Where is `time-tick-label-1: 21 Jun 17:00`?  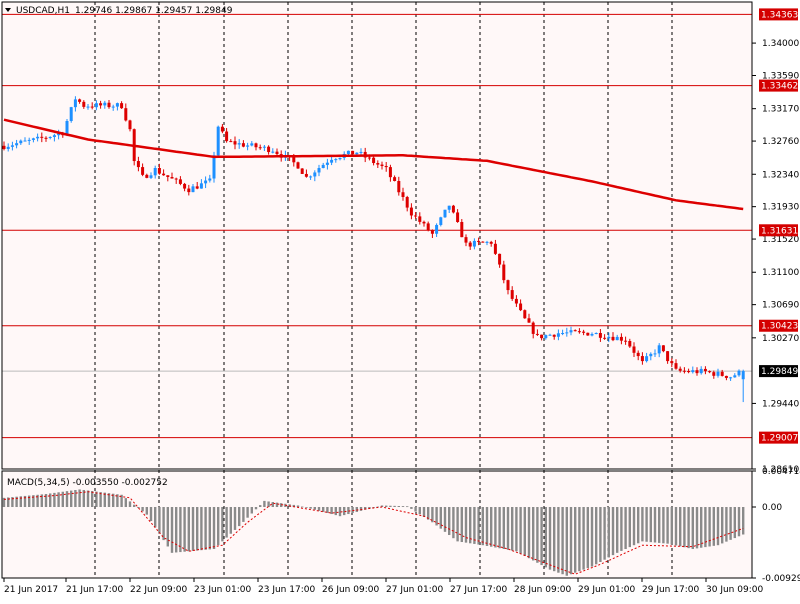 time-tick-label-1: 21 Jun 17:00 is located at coordinates (94, 590).